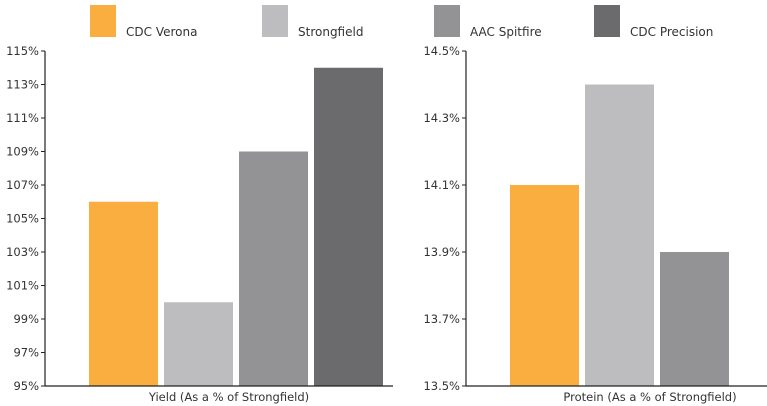  Describe the element at coordinates (22, 219) in the screenshot. I see `y-tick-label: 105%` at that location.